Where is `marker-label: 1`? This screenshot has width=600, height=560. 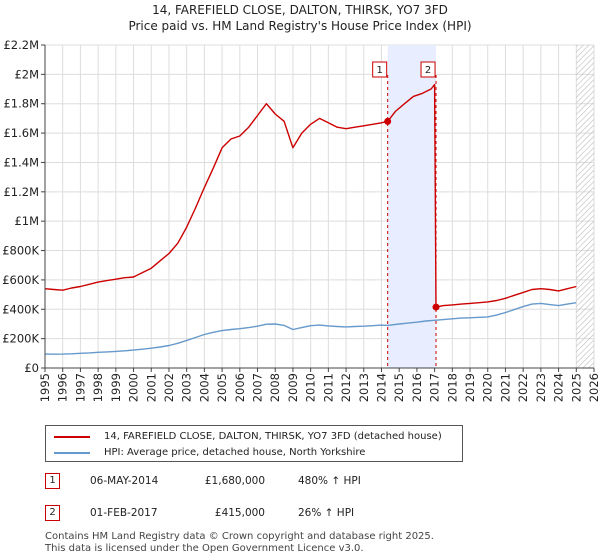
marker-label: 1 is located at coordinates (379, 70).